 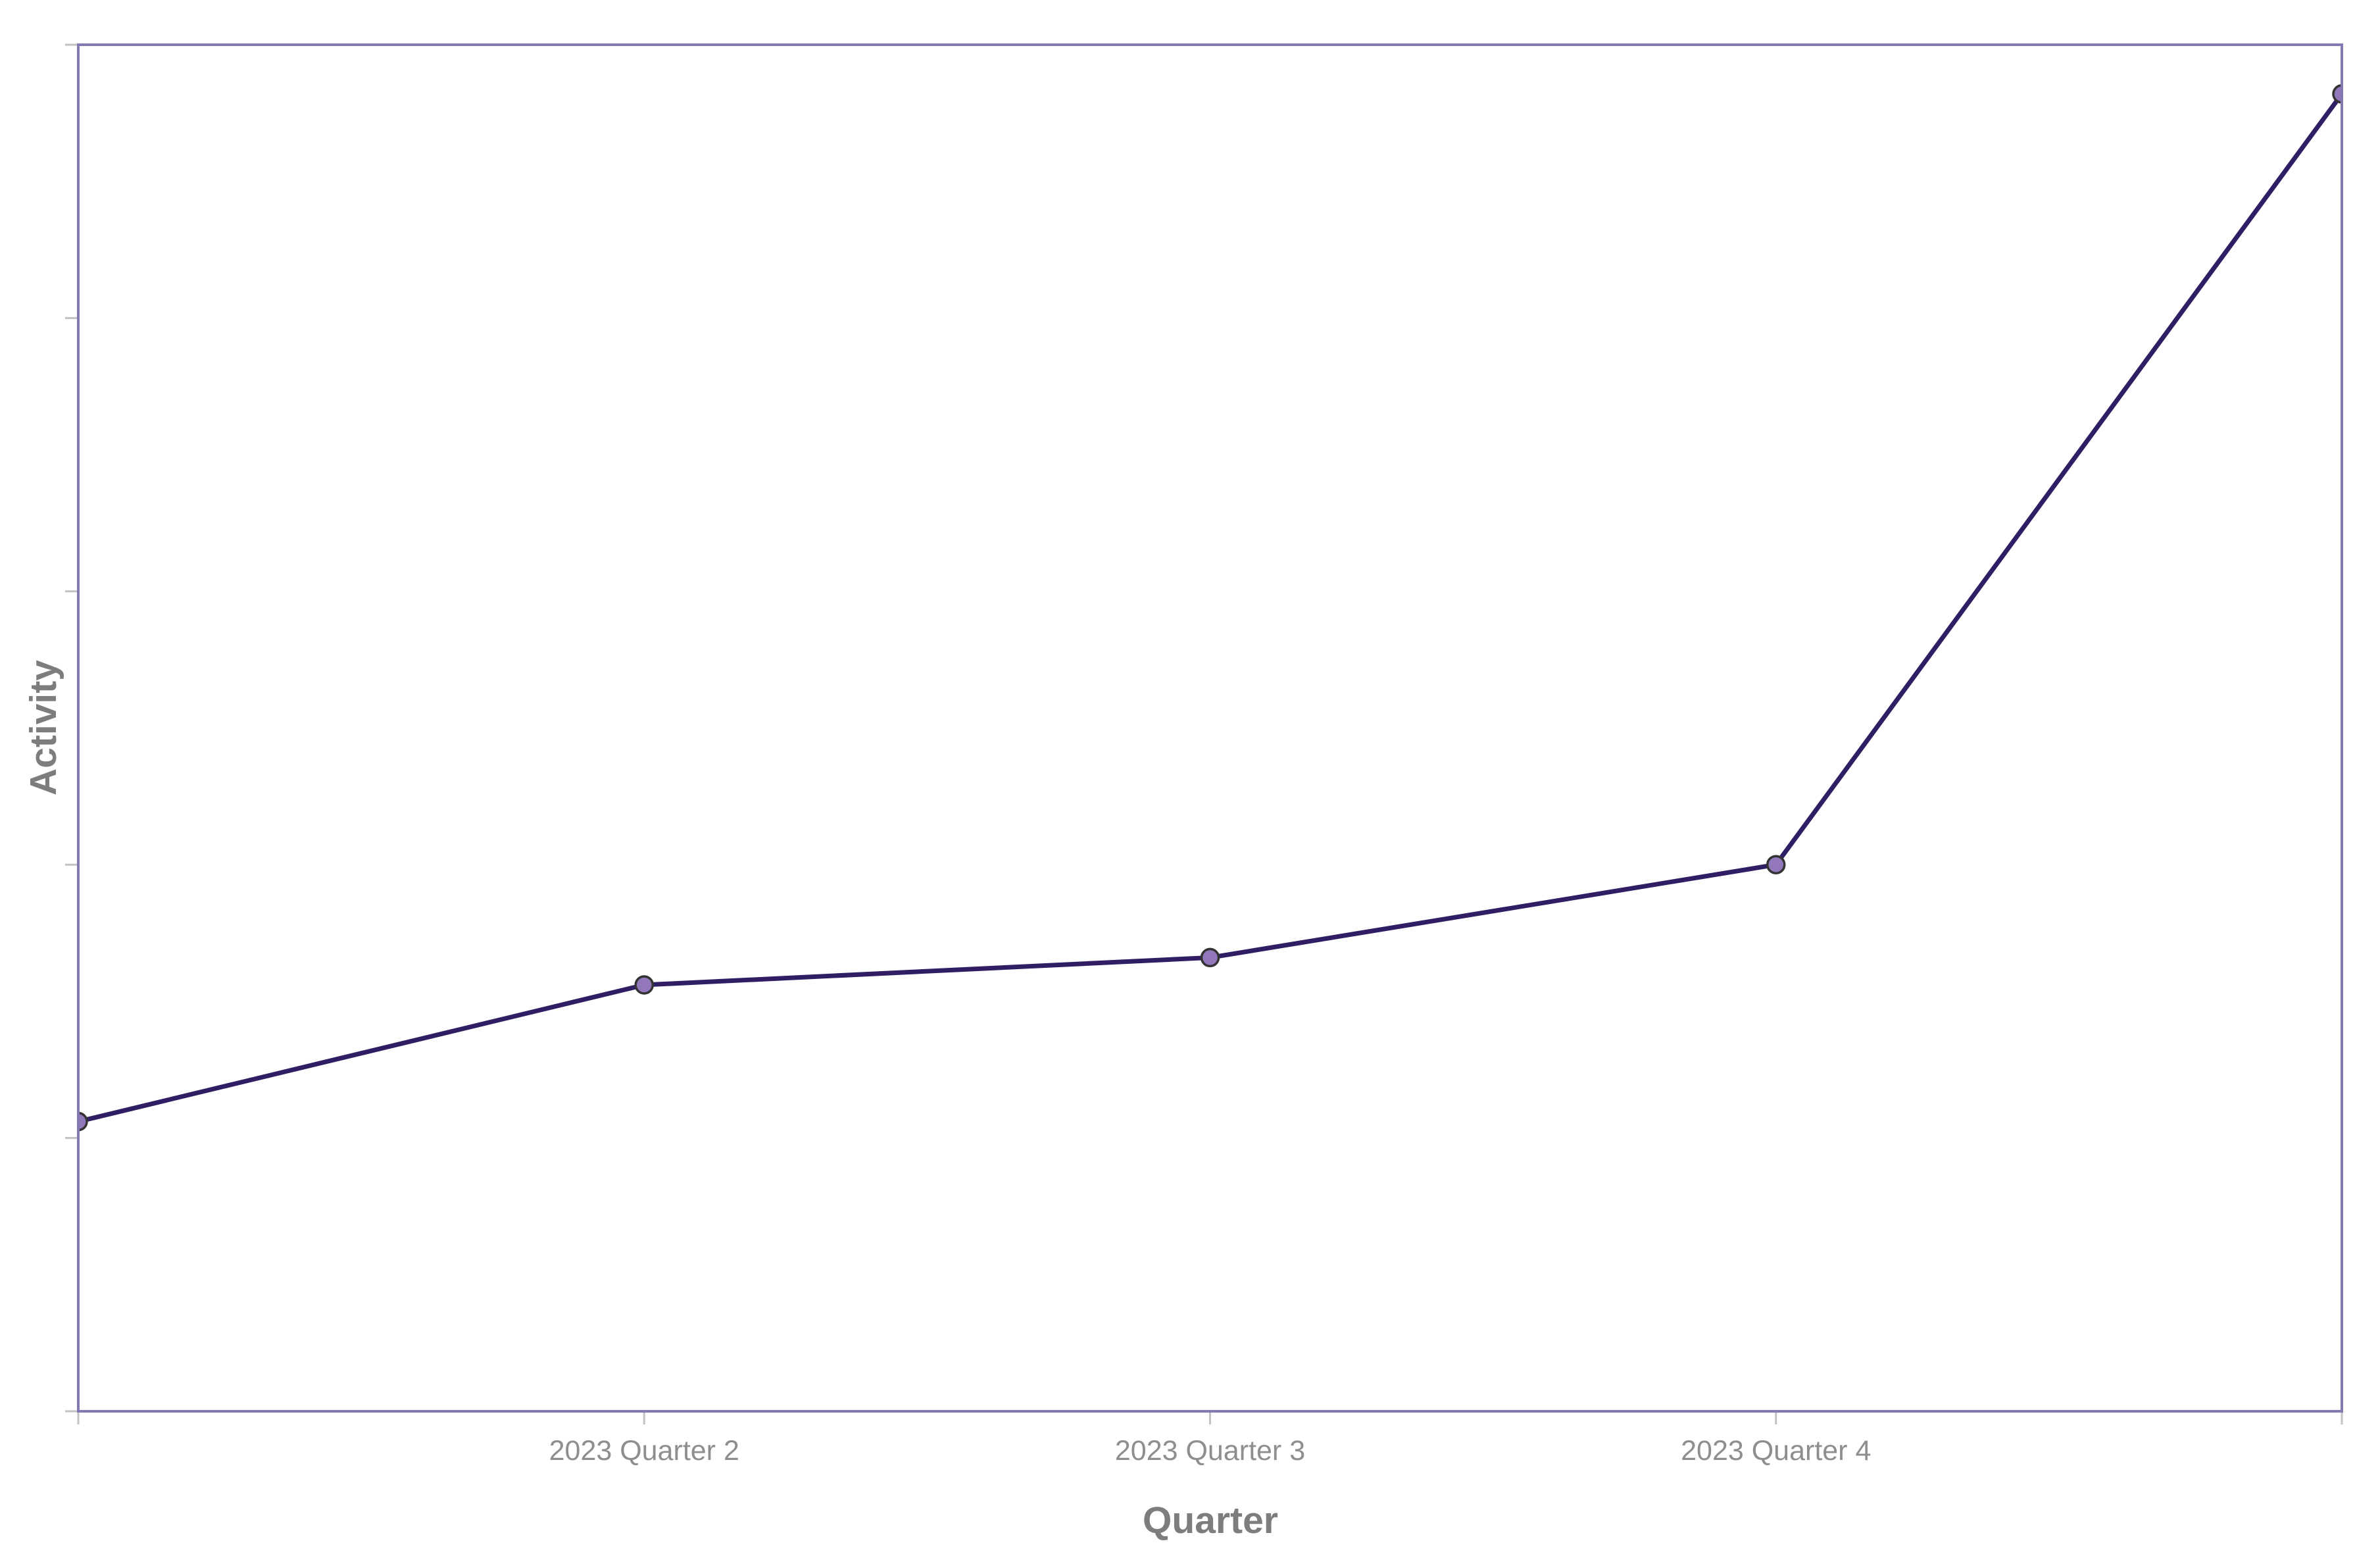 What do you see at coordinates (644, 1451) in the screenshot?
I see `x-tick-label-2023-q2: 2023 Quarter 2` at bounding box center [644, 1451].